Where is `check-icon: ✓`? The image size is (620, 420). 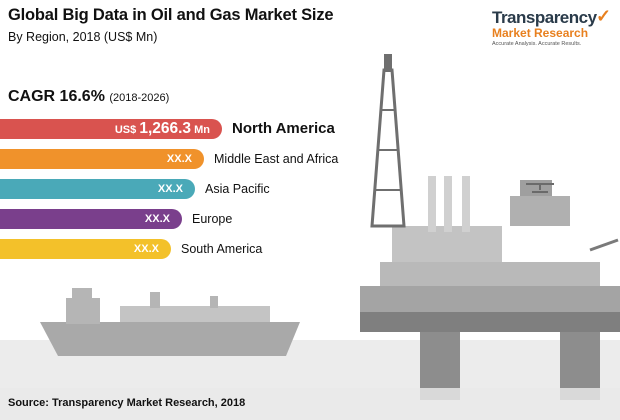 check-icon: ✓ is located at coordinates (604, 16).